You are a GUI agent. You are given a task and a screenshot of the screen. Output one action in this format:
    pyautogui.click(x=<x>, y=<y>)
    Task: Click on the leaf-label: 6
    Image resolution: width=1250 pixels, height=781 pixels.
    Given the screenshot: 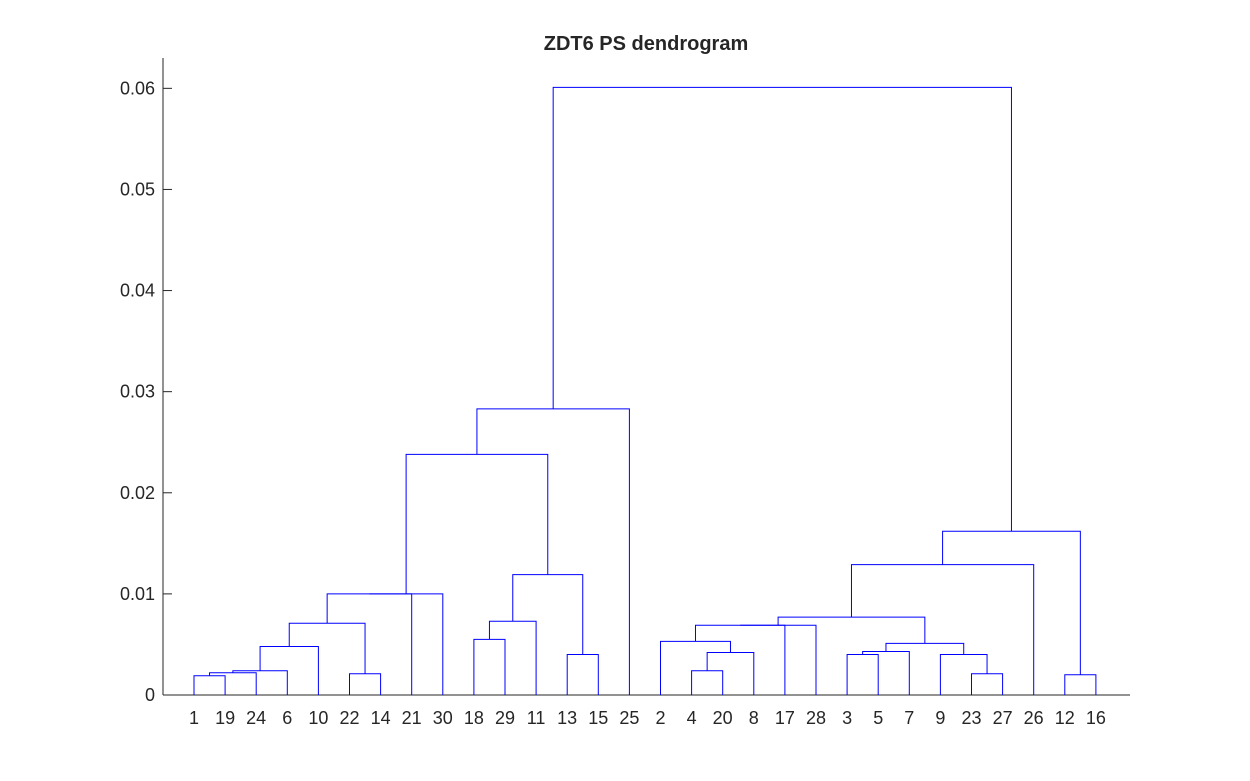 What is the action you would take?
    pyautogui.click(x=287, y=718)
    